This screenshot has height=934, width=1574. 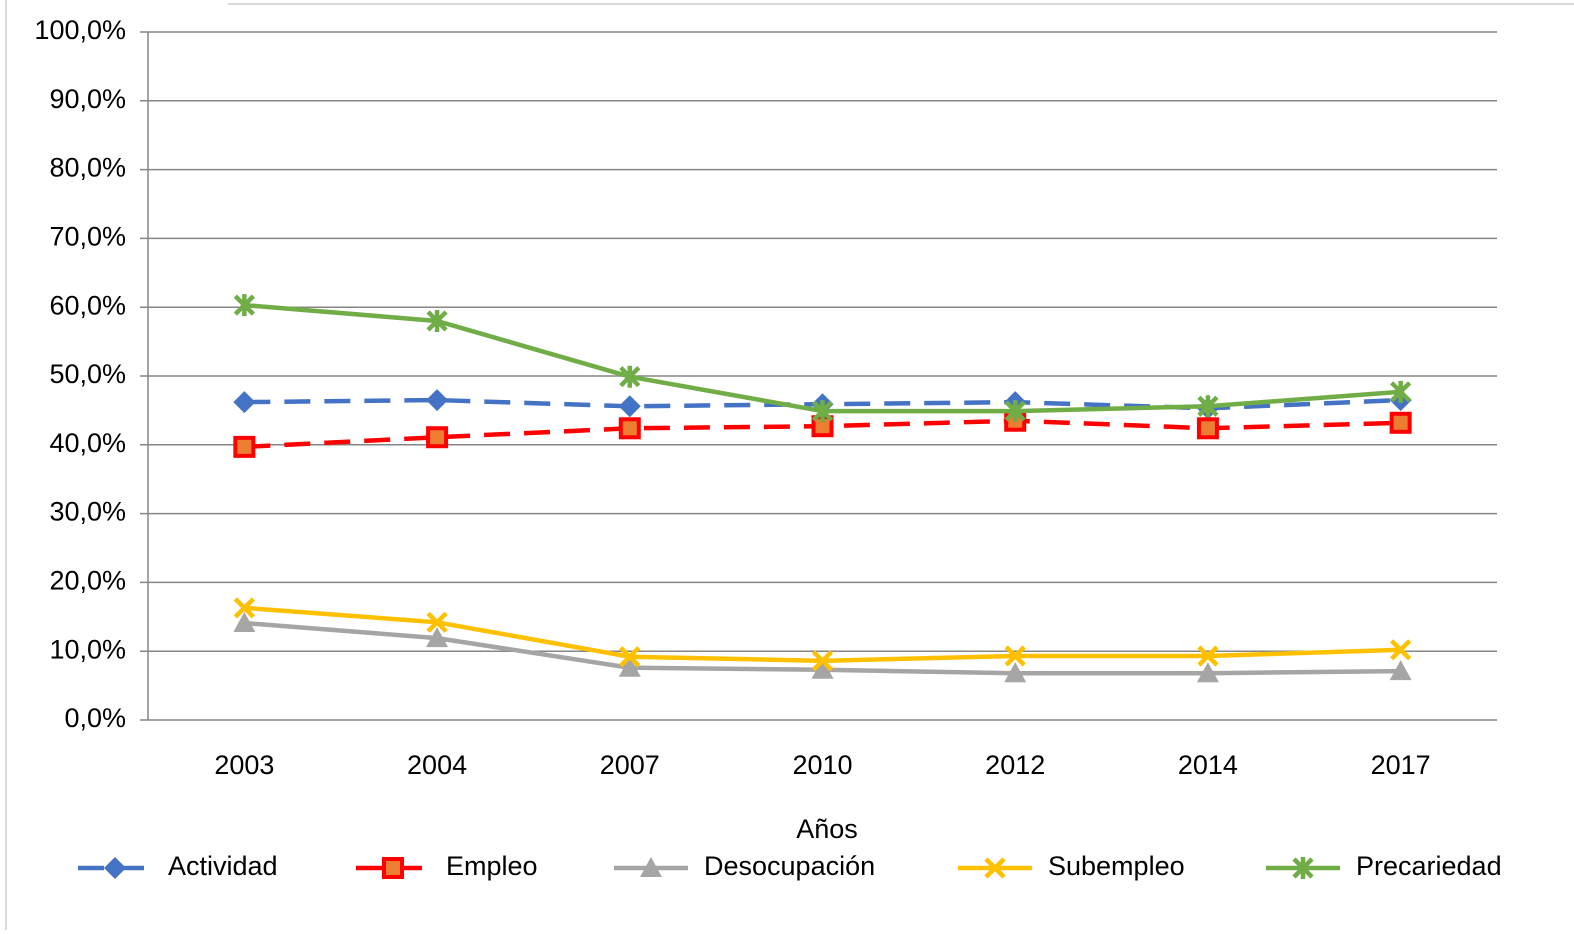 I want to click on y-tick-label: 60,0%, so click(x=87, y=305).